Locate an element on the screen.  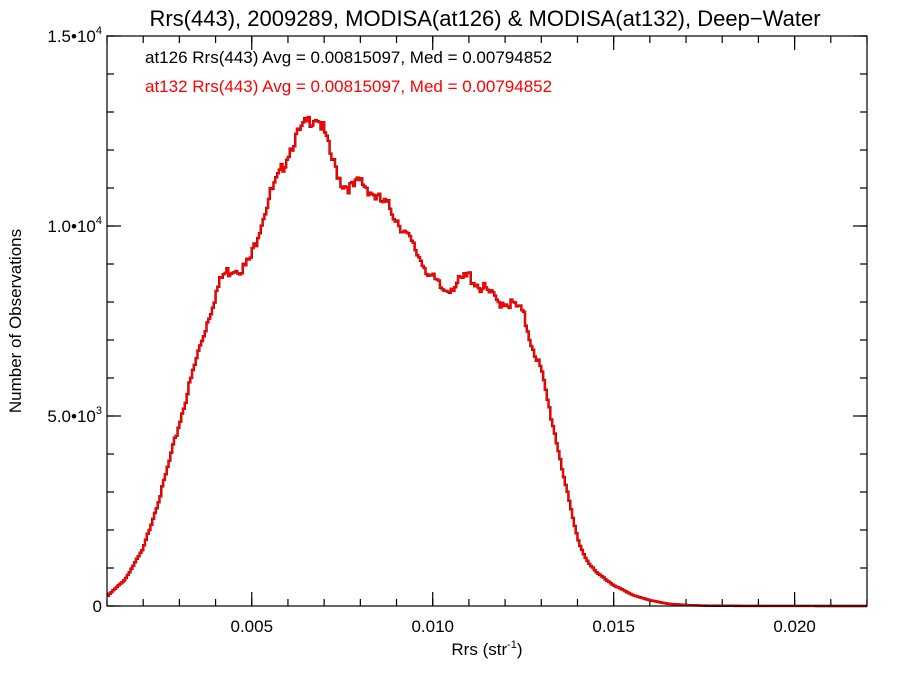
x-tick-label: 0.010 is located at coordinates (432, 626).